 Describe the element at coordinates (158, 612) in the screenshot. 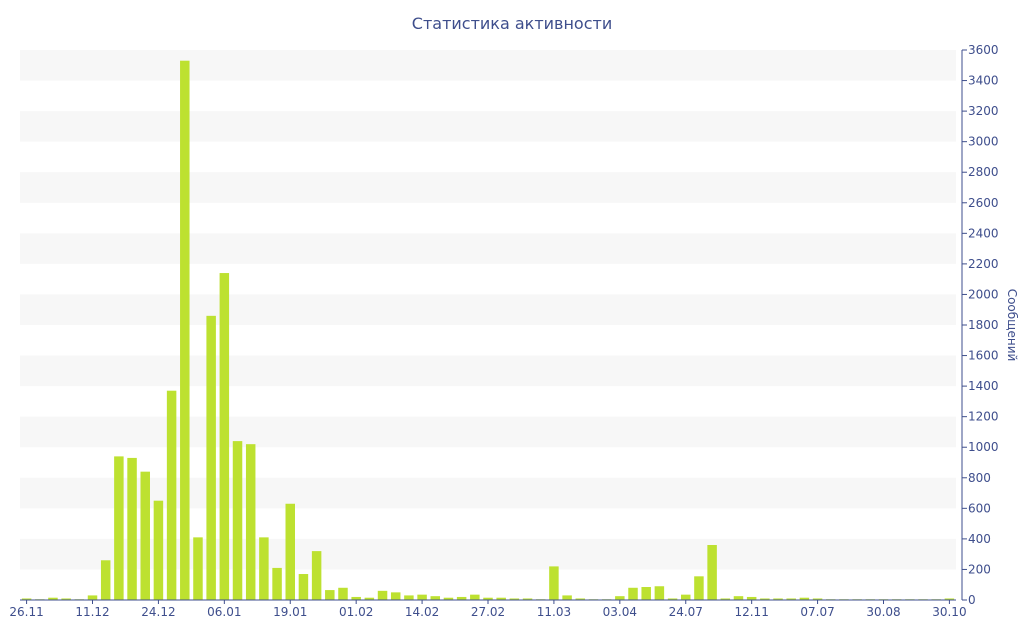

I see `x-tick-label: 24.12` at that location.